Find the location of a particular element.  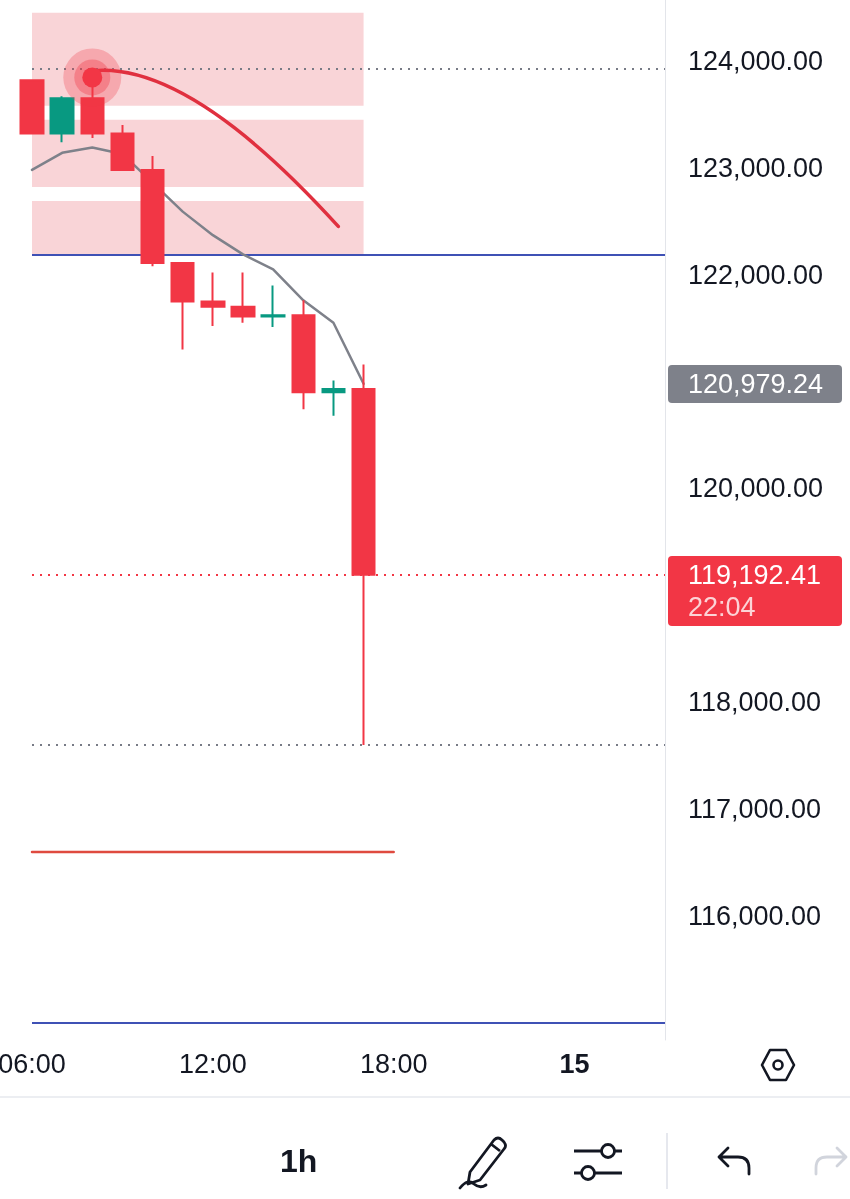

y-tick-label: 120,000.00 is located at coordinates (756, 488).